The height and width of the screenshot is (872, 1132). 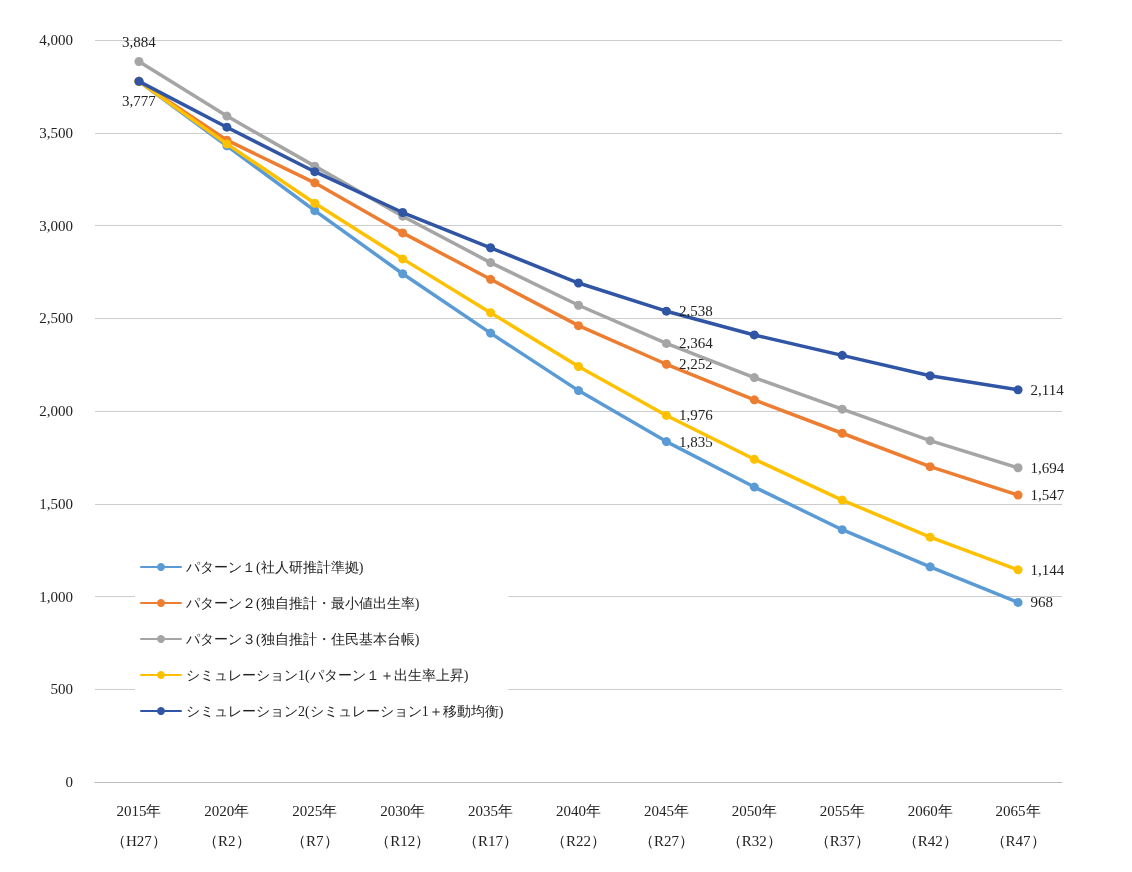 What do you see at coordinates (1047, 467) in the screenshot?
I see `data-label: 1,694` at bounding box center [1047, 467].